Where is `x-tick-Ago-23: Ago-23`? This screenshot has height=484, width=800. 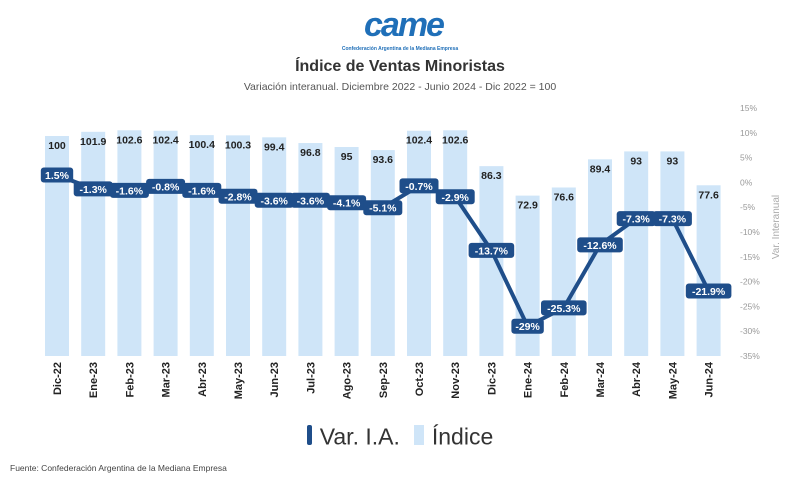 x-tick-Ago-23: Ago-23 is located at coordinates (348, 380).